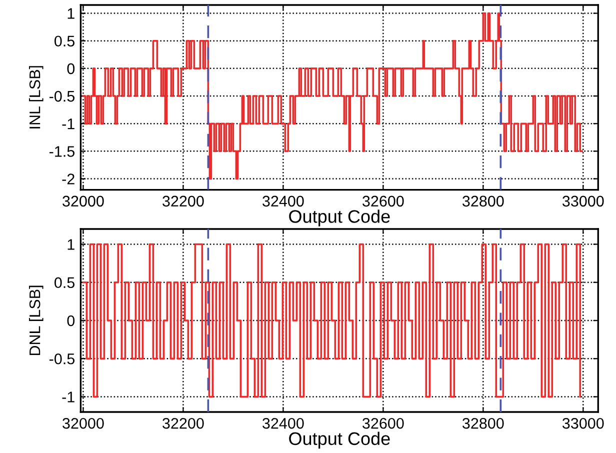  I want to click on y-axis-title: INL [LSB], so click(36, 97).